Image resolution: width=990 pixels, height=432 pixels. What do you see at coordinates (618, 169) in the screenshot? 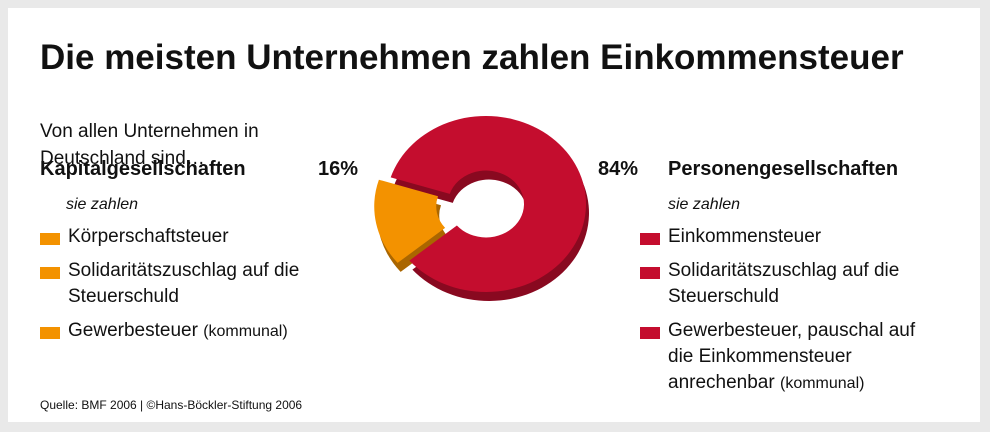
I see `value-label: 84%` at bounding box center [618, 169].